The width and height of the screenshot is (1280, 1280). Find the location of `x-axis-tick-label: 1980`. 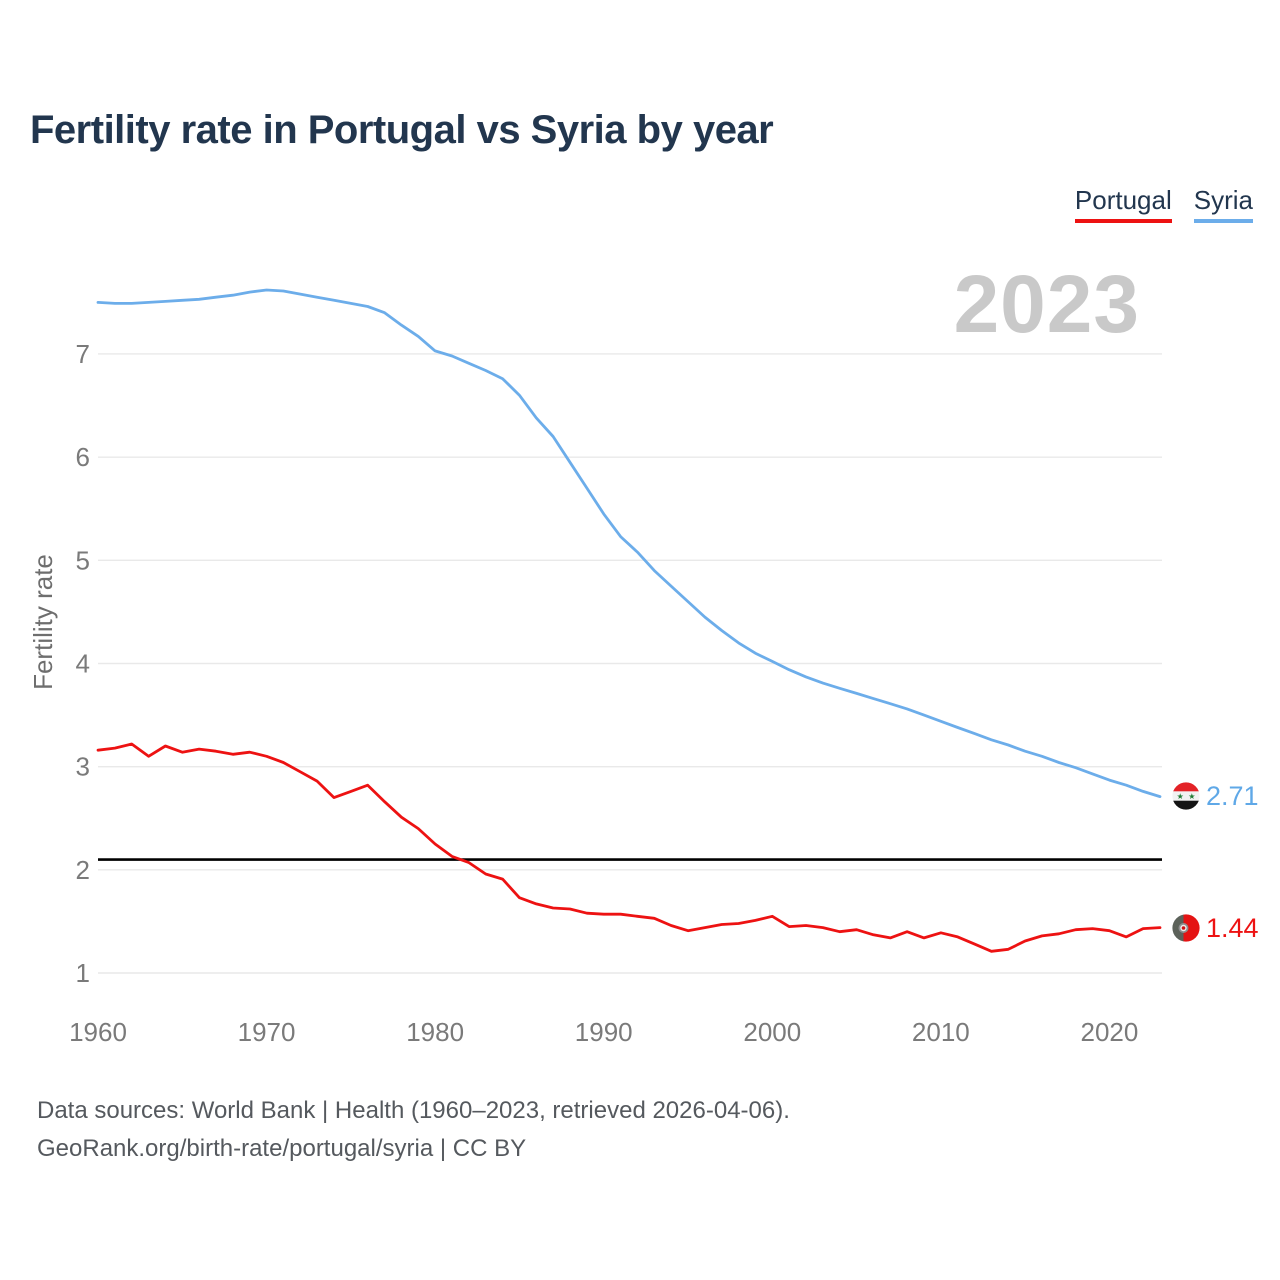

x-axis-tick-label: 1980 is located at coordinates (435, 1032).